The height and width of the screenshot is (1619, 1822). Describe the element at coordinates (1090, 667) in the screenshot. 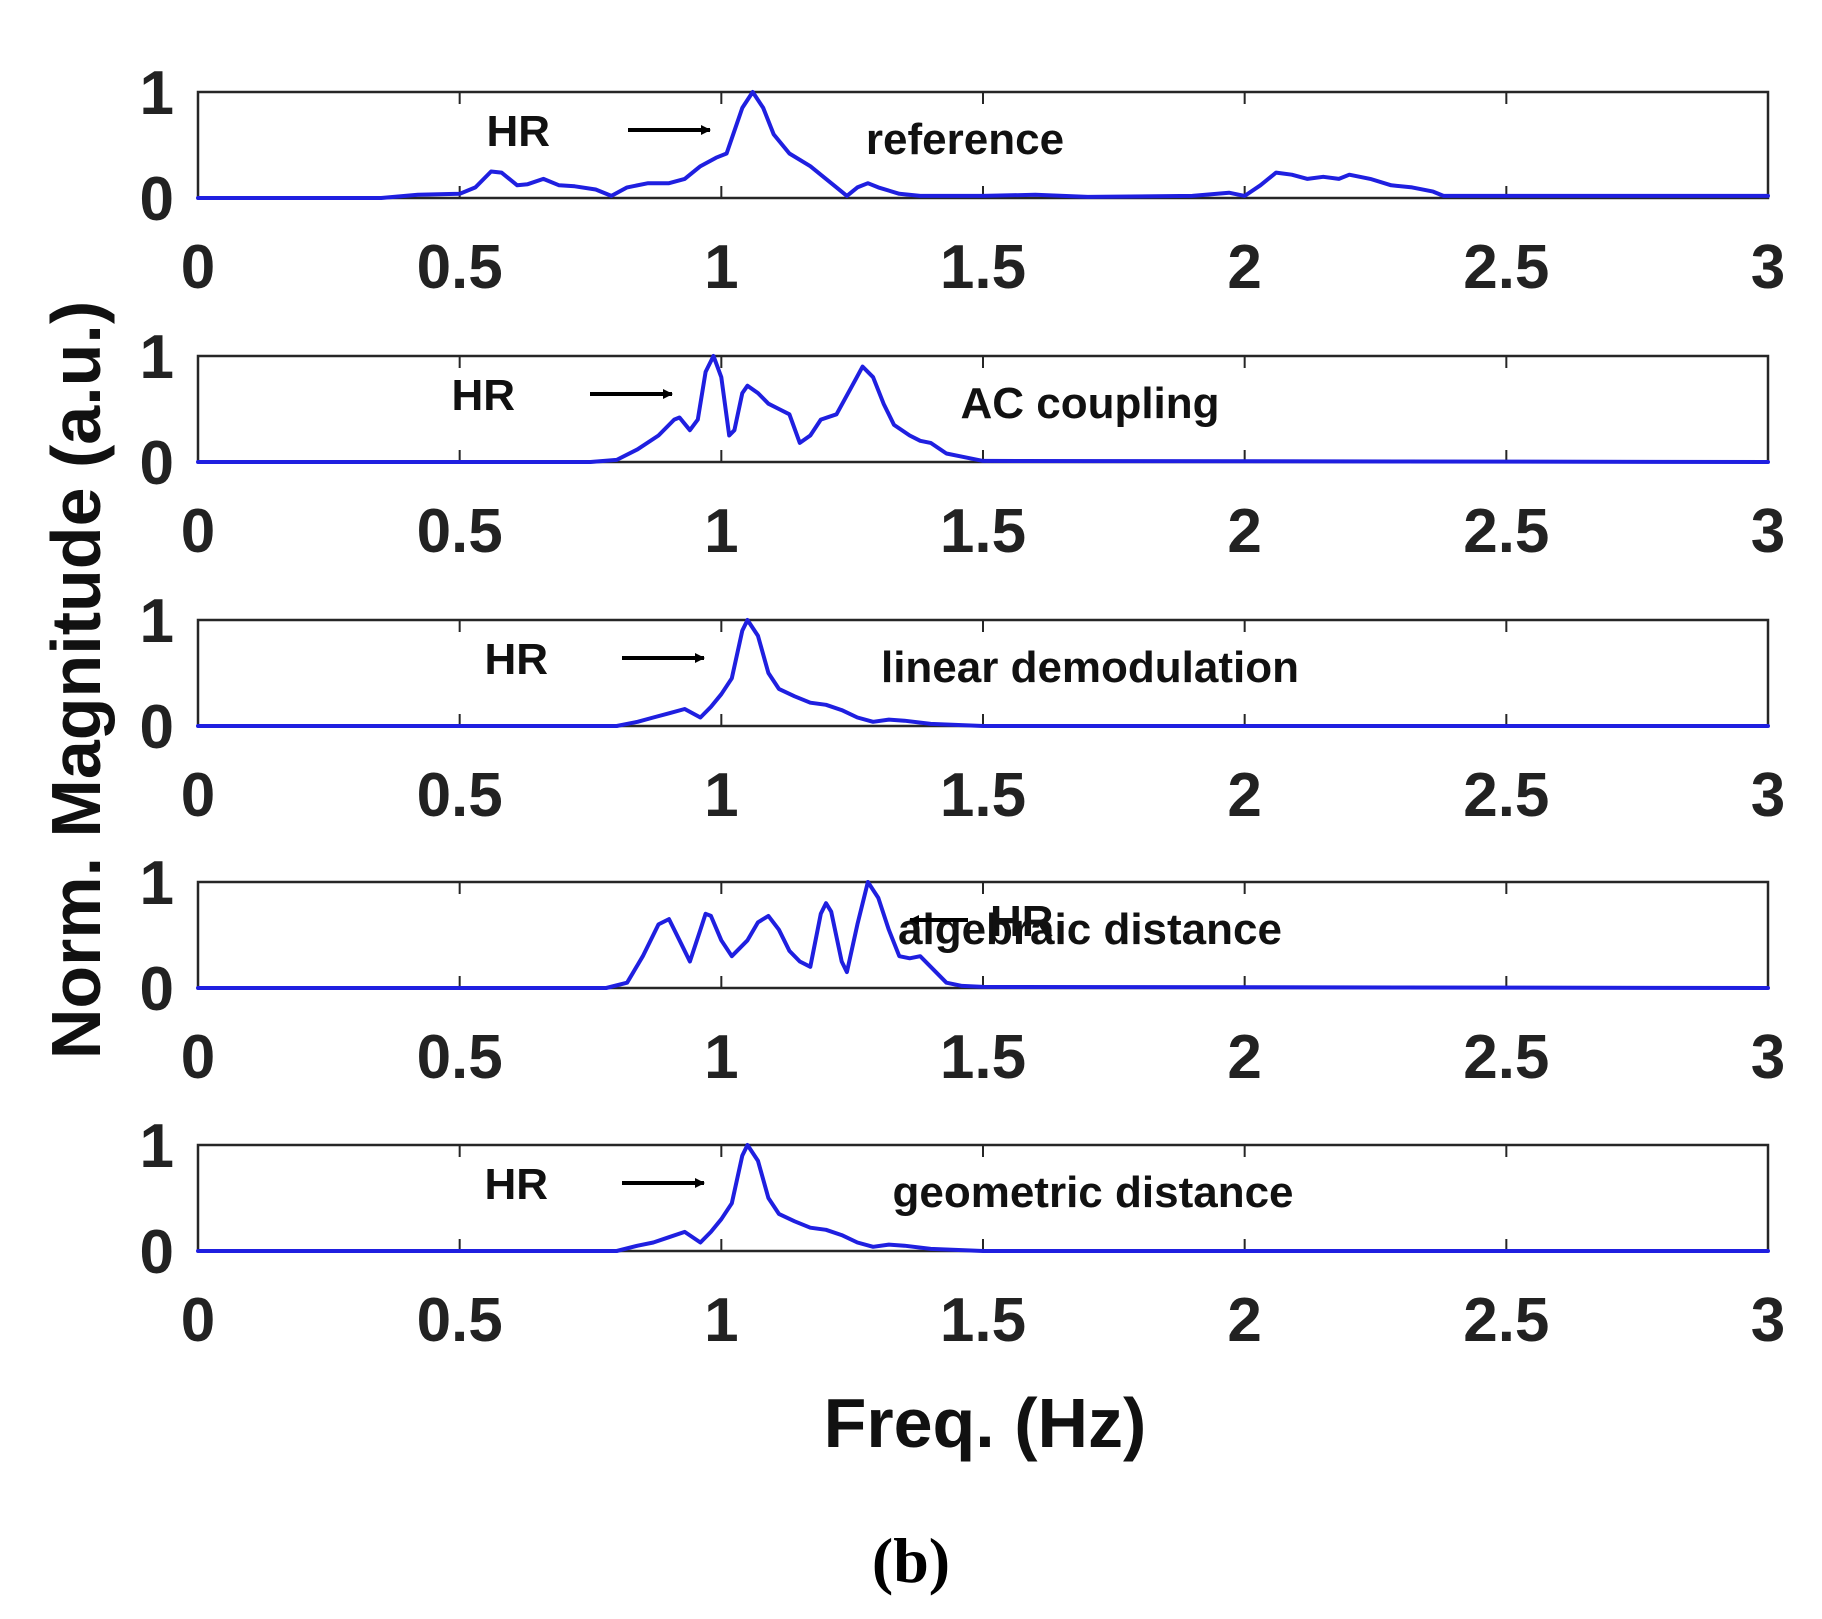

I see `panel-label: linear demodulation` at that location.